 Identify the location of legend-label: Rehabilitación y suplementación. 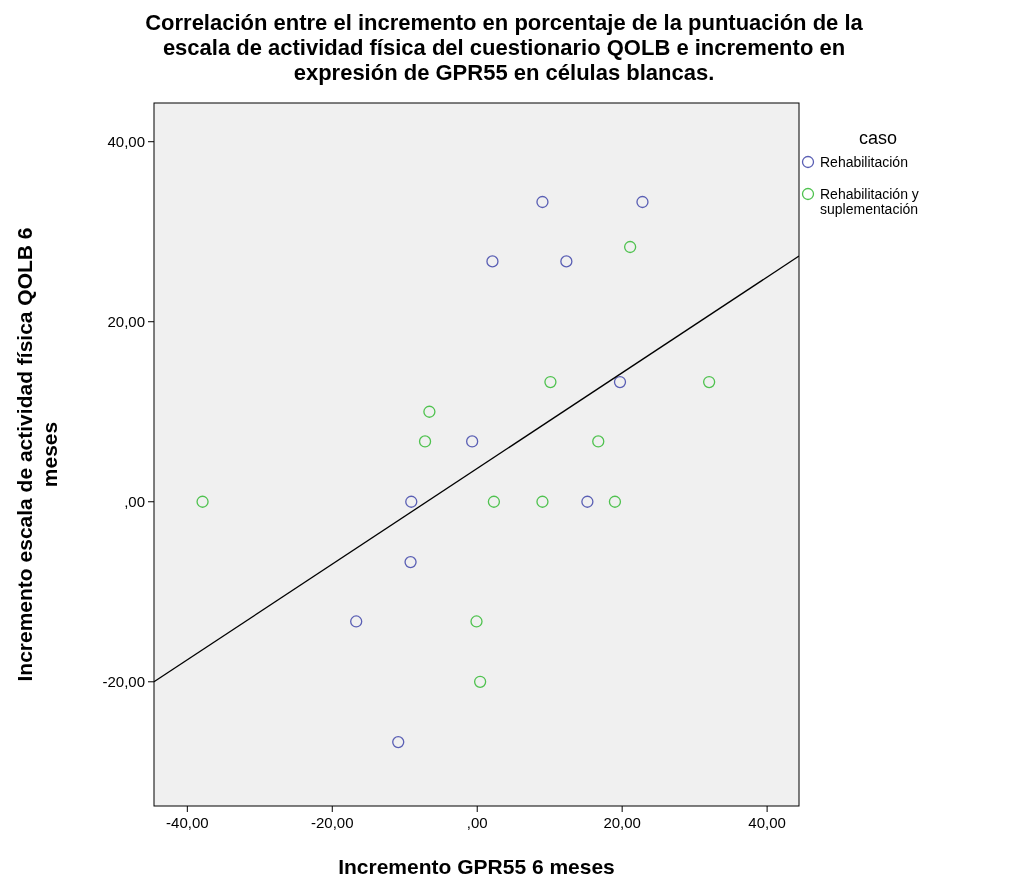
(869, 201).